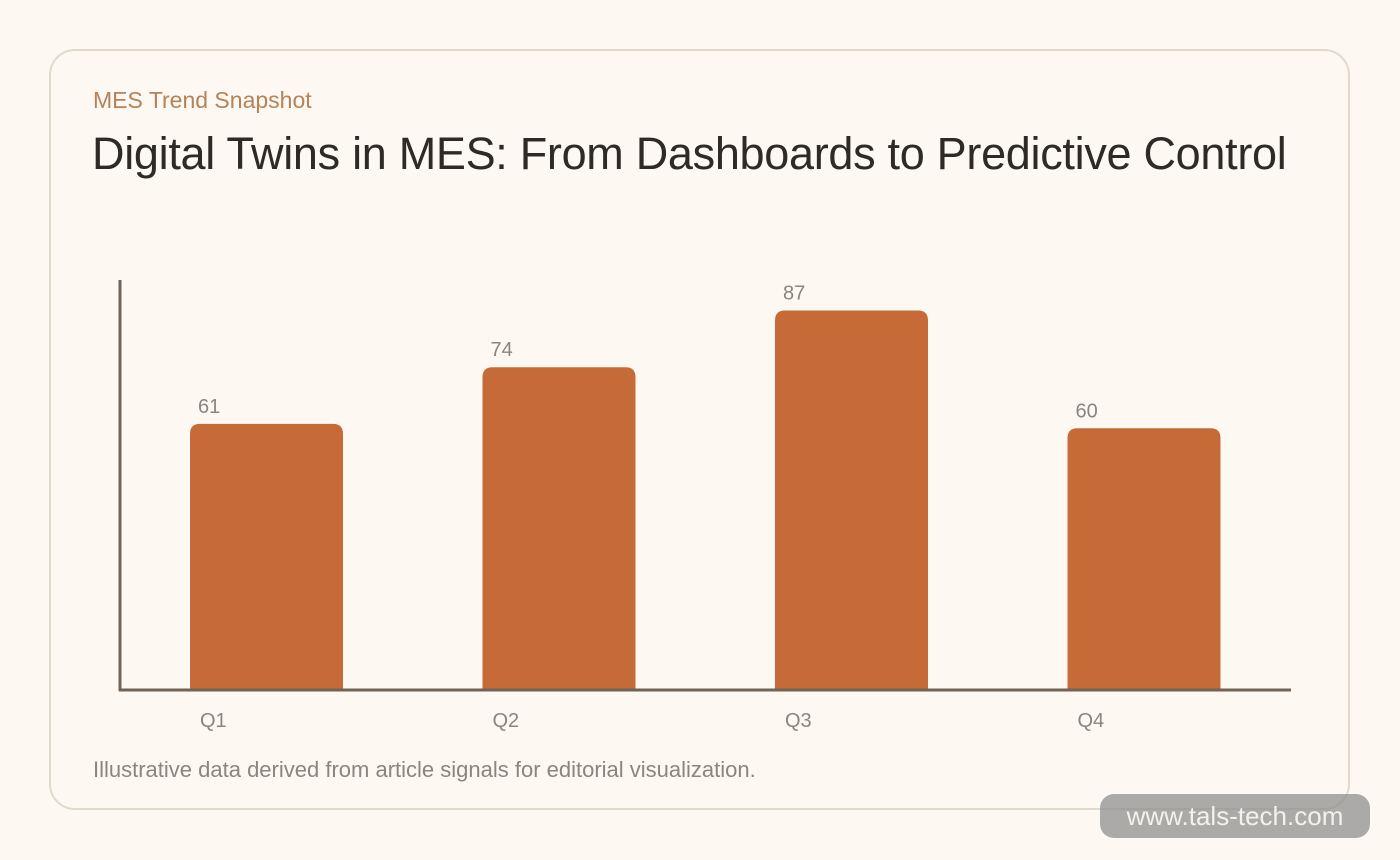 The width and height of the screenshot is (1400, 860). Describe the element at coordinates (1144, 559) in the screenshot. I see `bar-q4` at that location.